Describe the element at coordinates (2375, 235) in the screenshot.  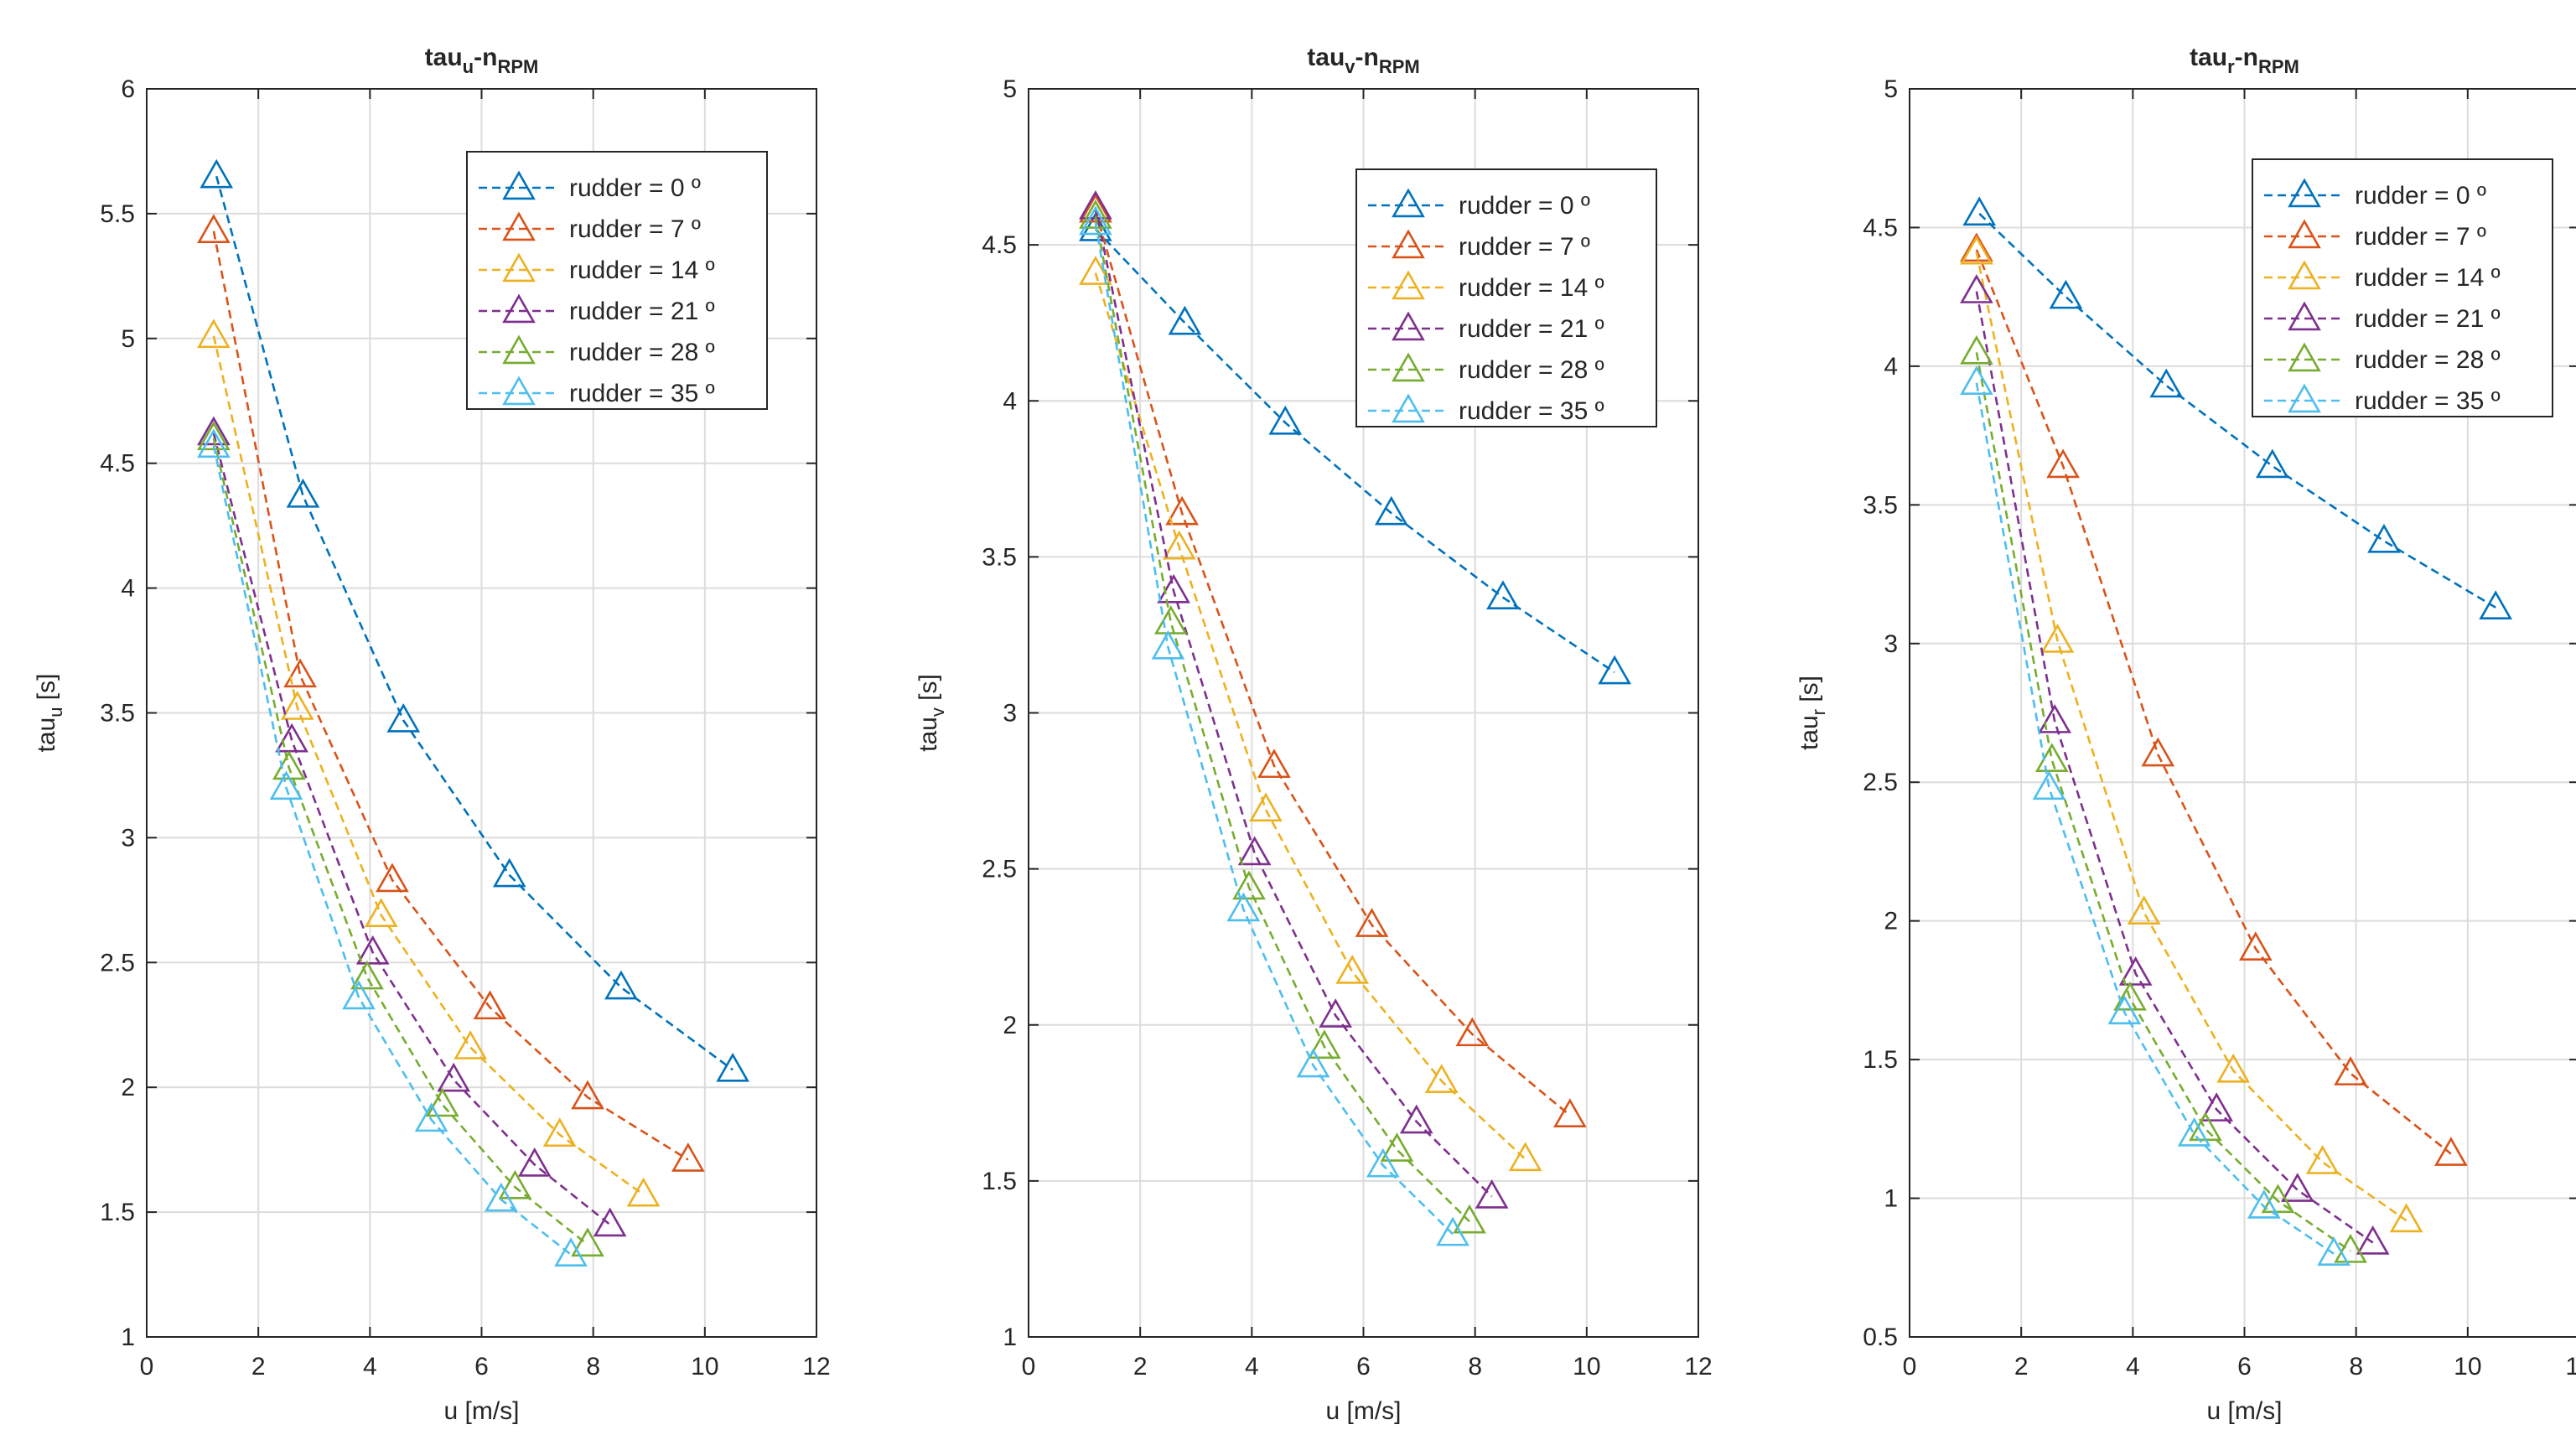
I see `legend-item: rudder = 7 º` at that location.